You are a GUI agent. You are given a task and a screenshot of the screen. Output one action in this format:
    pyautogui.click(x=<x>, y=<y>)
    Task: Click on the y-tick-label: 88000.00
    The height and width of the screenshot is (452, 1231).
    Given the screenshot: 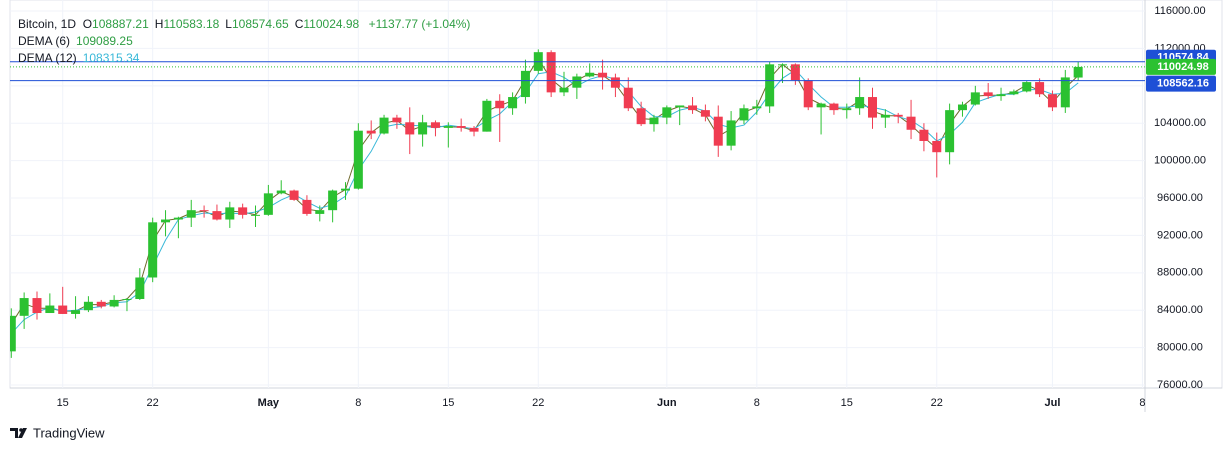 What is the action you would take?
    pyautogui.click(x=1180, y=273)
    